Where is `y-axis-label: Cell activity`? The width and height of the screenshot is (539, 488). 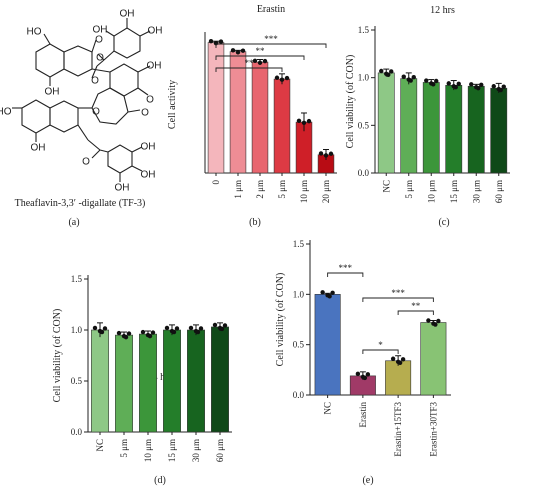
y-axis-label: Cell activity is located at coordinates (172, 104).